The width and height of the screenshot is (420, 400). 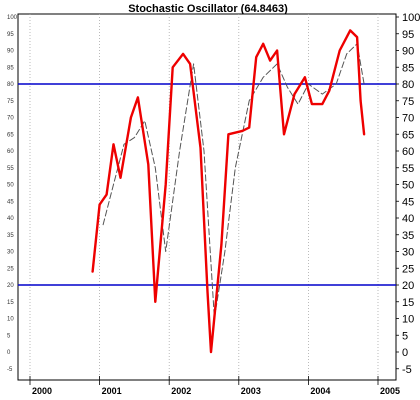 What do you see at coordinates (408, 303) in the screenshot?
I see `y-tick-label-right: 15` at bounding box center [408, 303].